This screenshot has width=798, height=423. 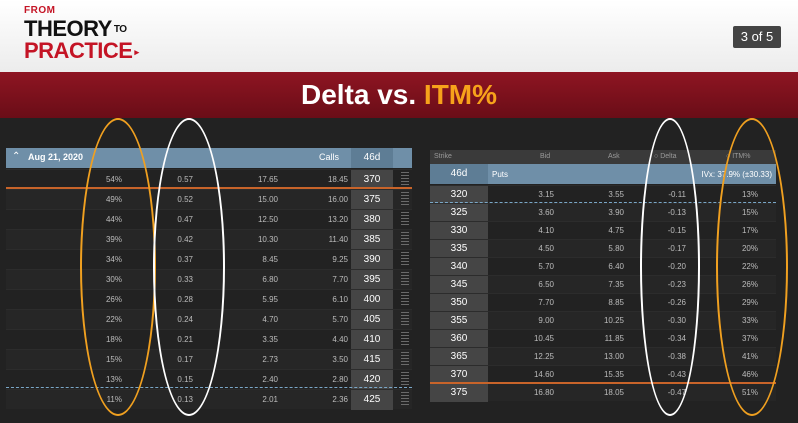 I want to click on calls-bid-cell: 2.40, so click(x=270, y=379).